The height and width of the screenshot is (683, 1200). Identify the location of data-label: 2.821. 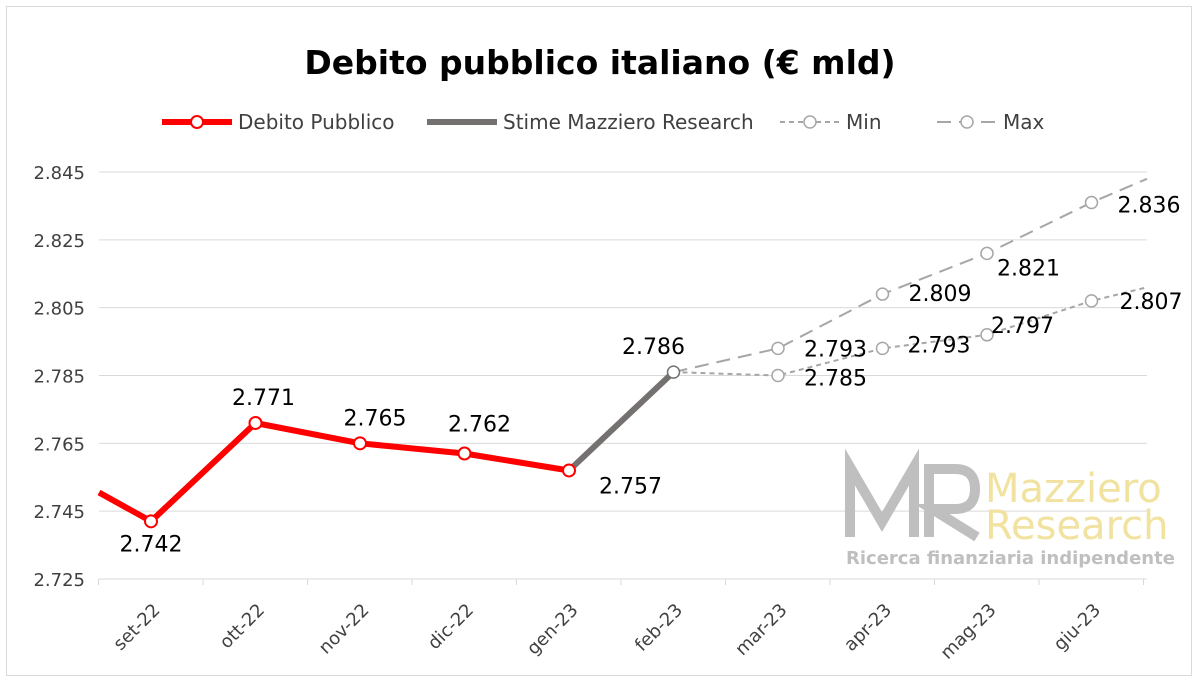
(1028, 268).